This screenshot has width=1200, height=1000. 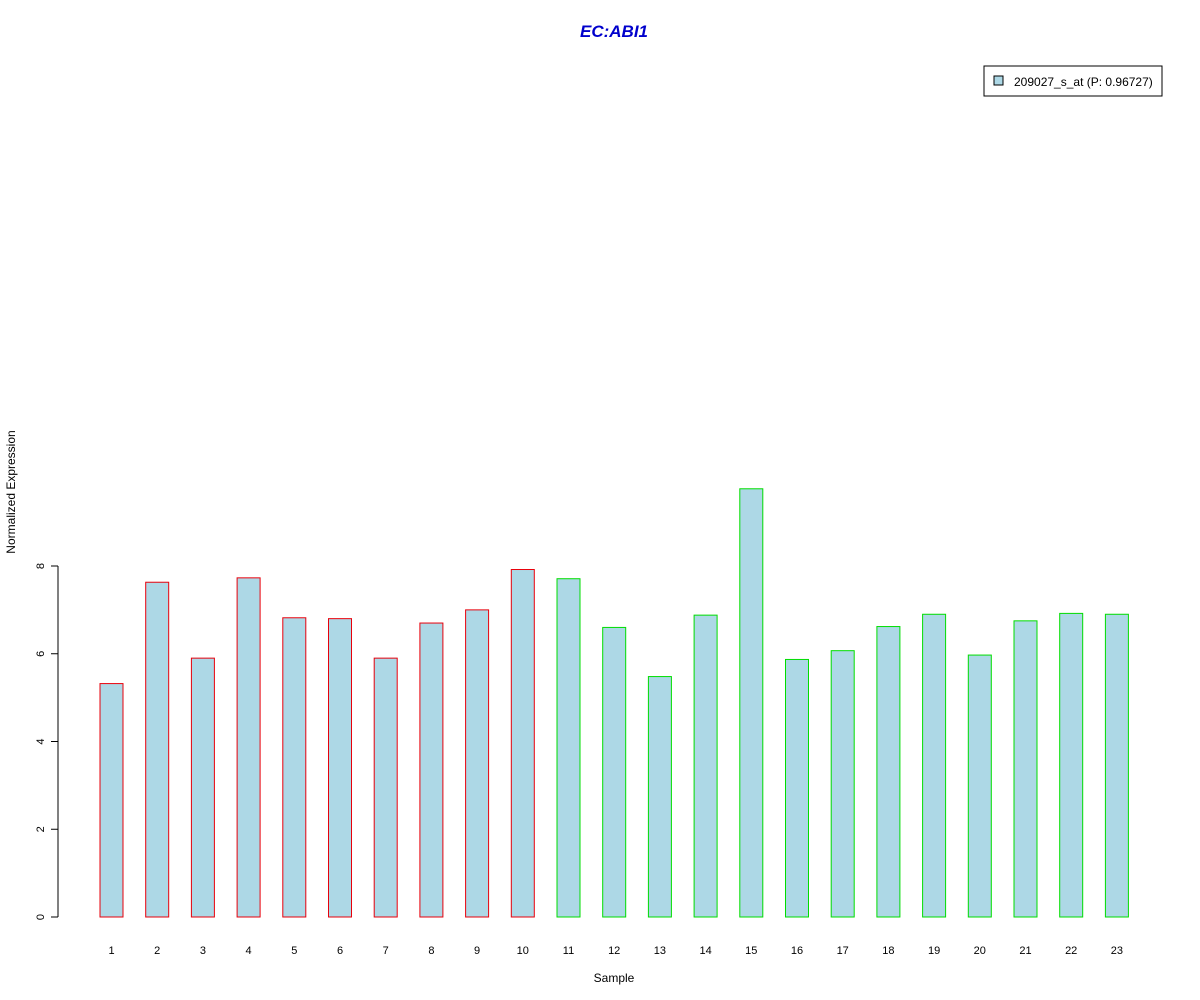 I want to click on x-tick-label: 20, so click(x=980, y=951).